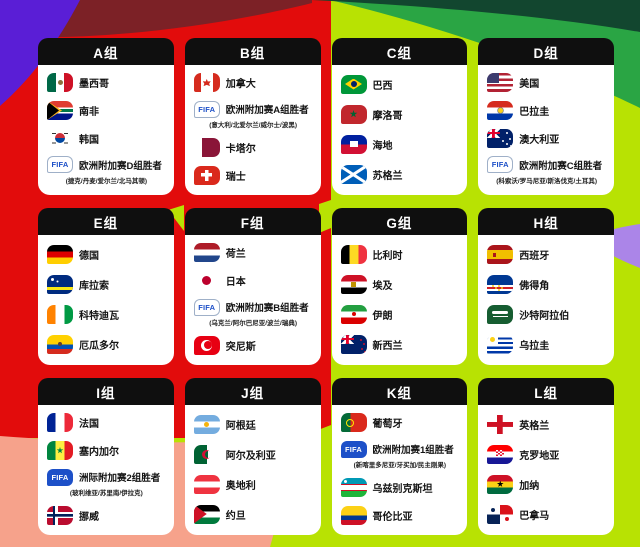 The height and width of the screenshot is (547, 640). Describe the element at coordinates (382, 146) in the screenshot. I see `team-name: 海地` at that location.